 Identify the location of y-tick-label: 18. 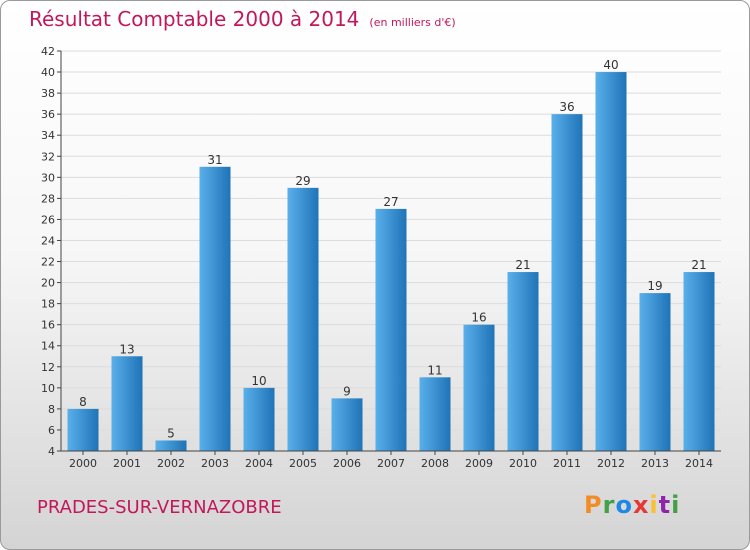
(48, 304).